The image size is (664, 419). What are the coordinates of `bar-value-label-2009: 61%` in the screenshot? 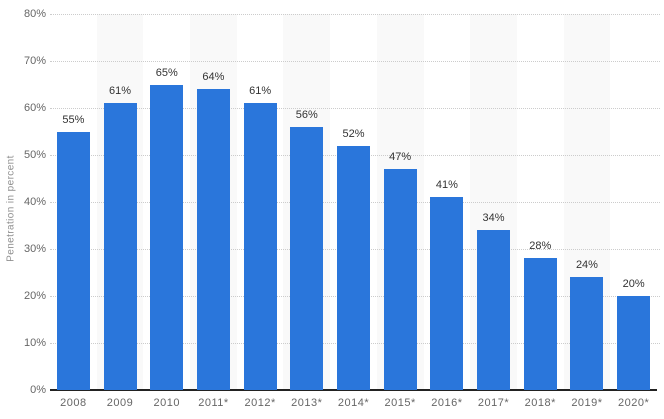 It's located at (120, 91).